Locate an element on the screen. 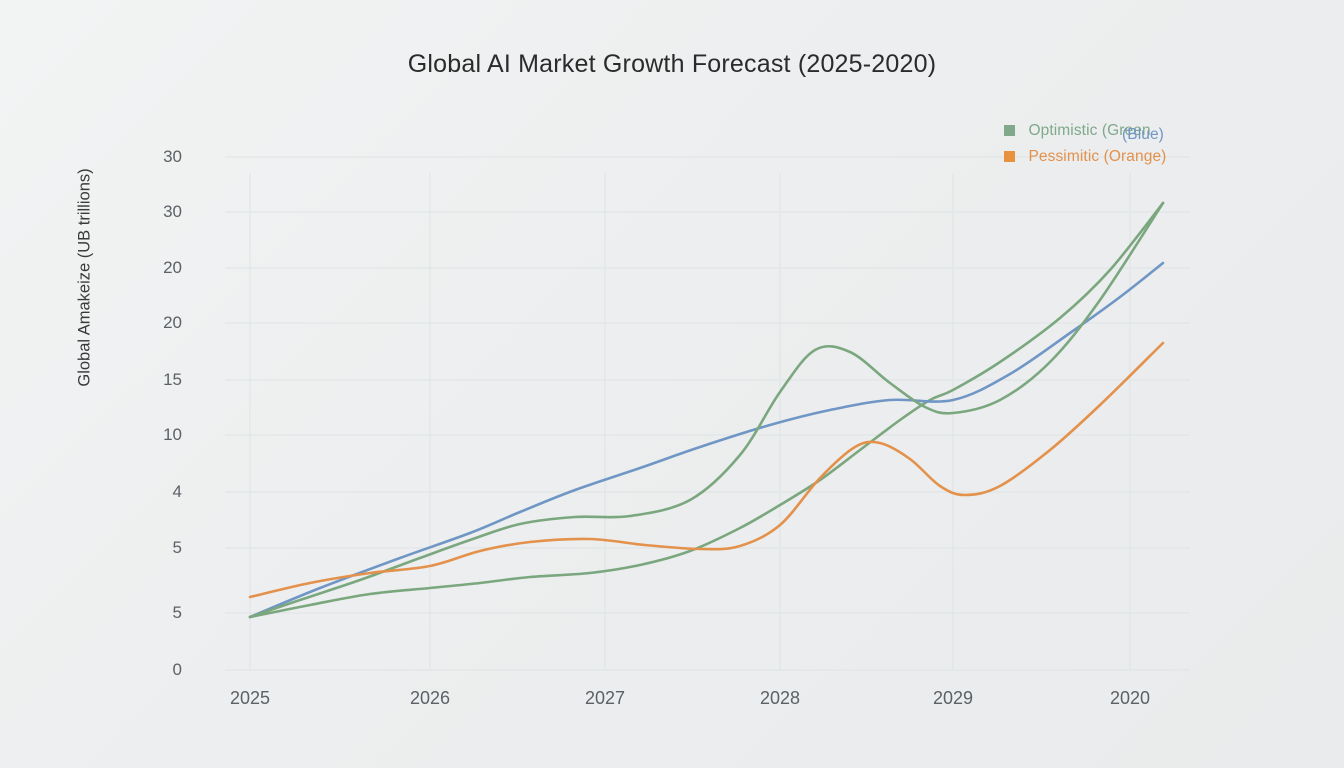 This screenshot has width=1344, height=768. x-tick-label: 2028 is located at coordinates (780, 698).